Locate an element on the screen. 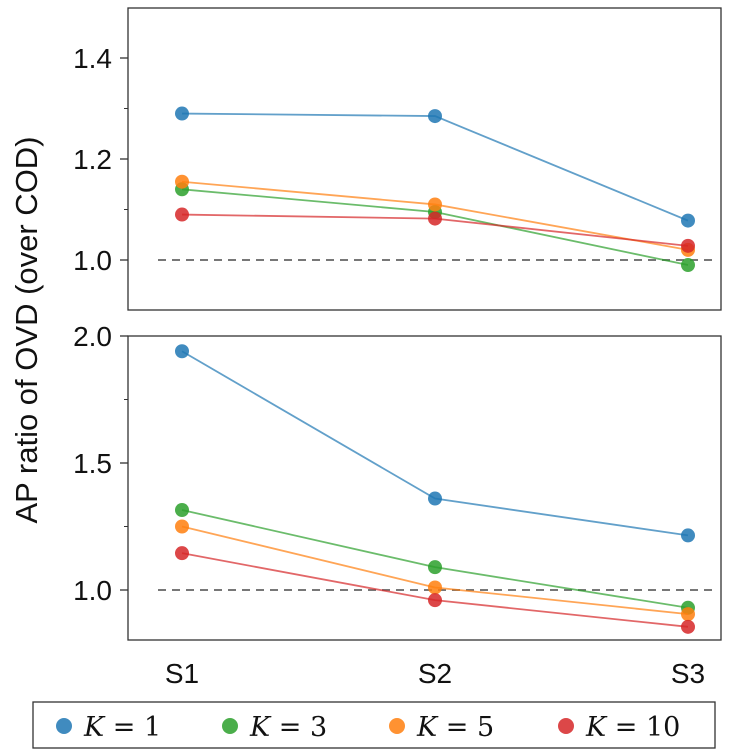 This screenshot has width=746, height=752. legend-label: K = 3 is located at coordinates (288, 727).